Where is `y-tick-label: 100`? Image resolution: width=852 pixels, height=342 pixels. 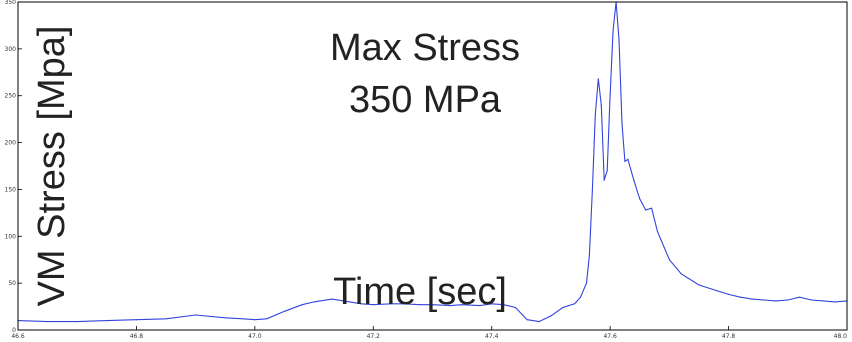 y-tick-label: 100 is located at coordinates (11, 236).